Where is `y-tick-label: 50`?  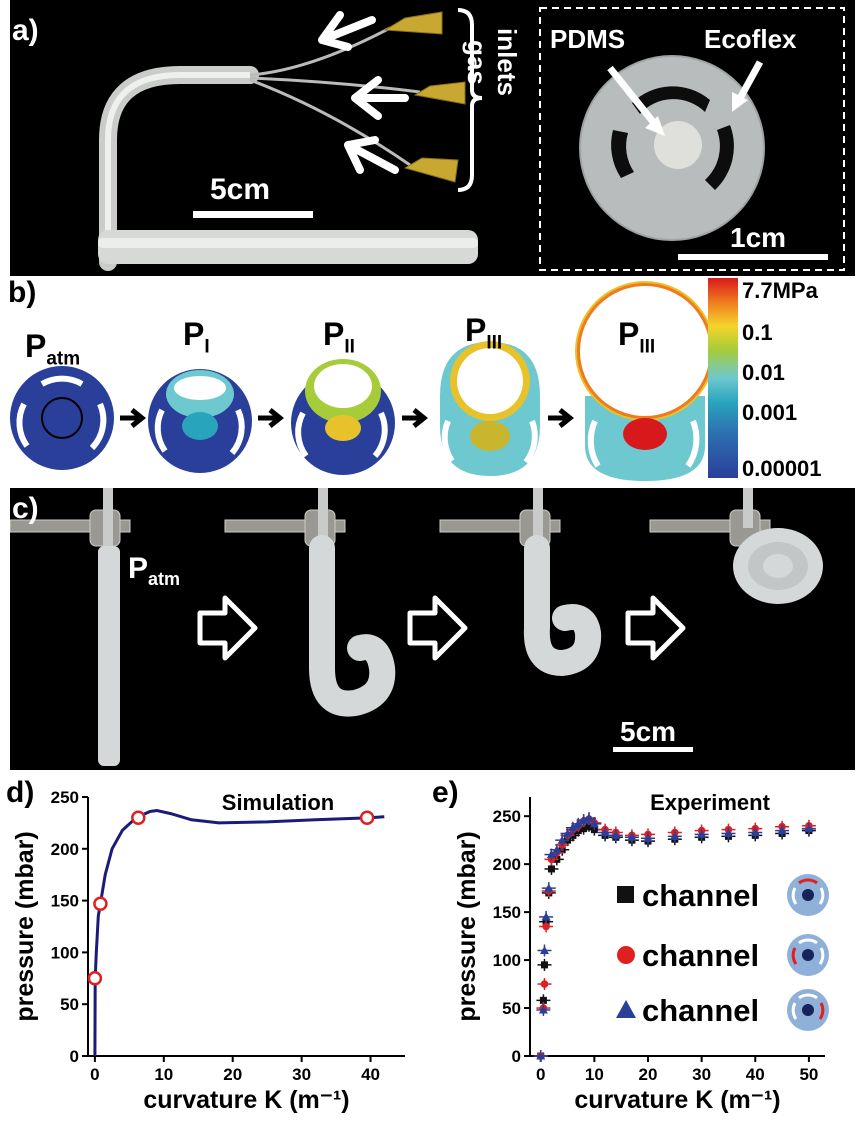
y-tick-label: 50 is located at coordinates (511, 1008).